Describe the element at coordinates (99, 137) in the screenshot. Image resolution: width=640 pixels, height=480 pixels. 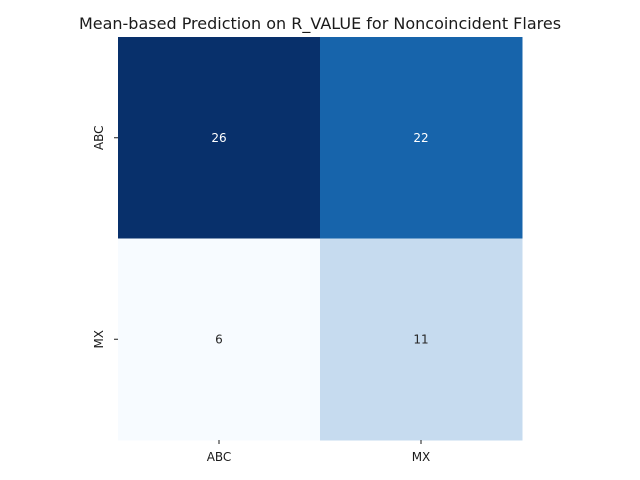
I see `y-tick-label: ABC` at that location.